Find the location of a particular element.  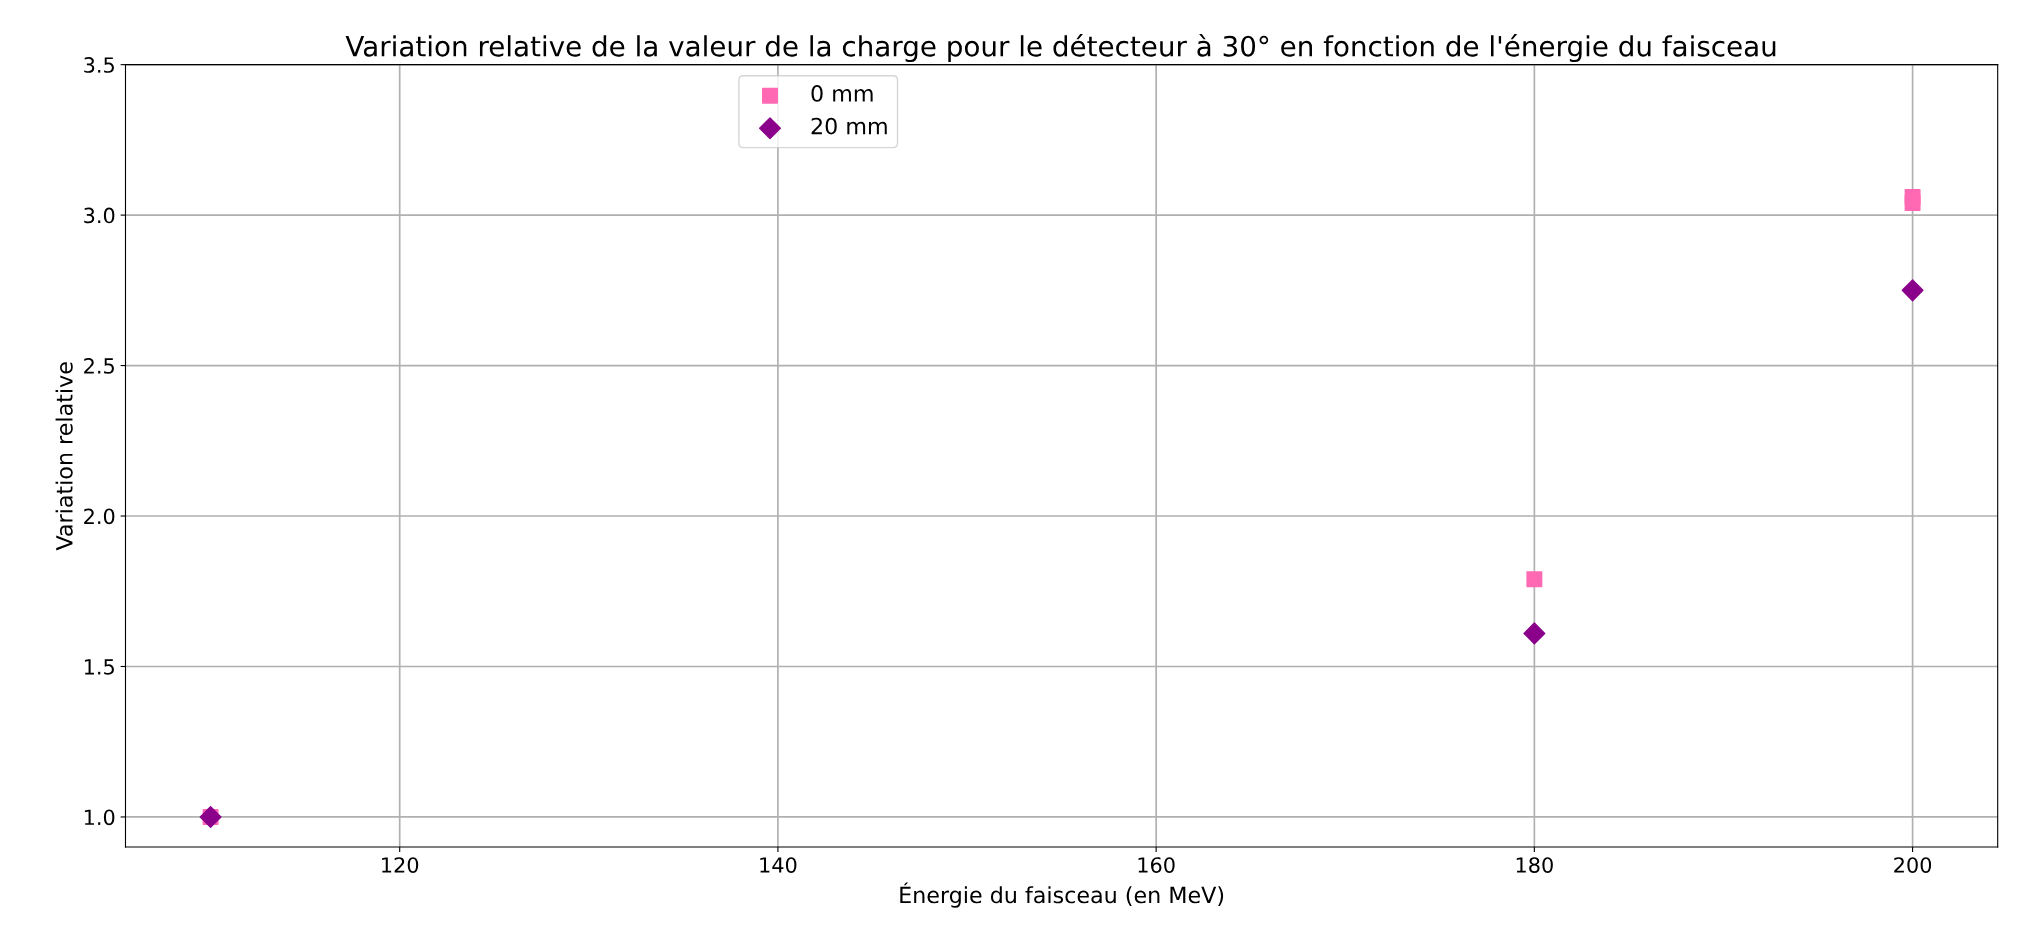

y-tick-label: 1.5 is located at coordinates (99, 667).